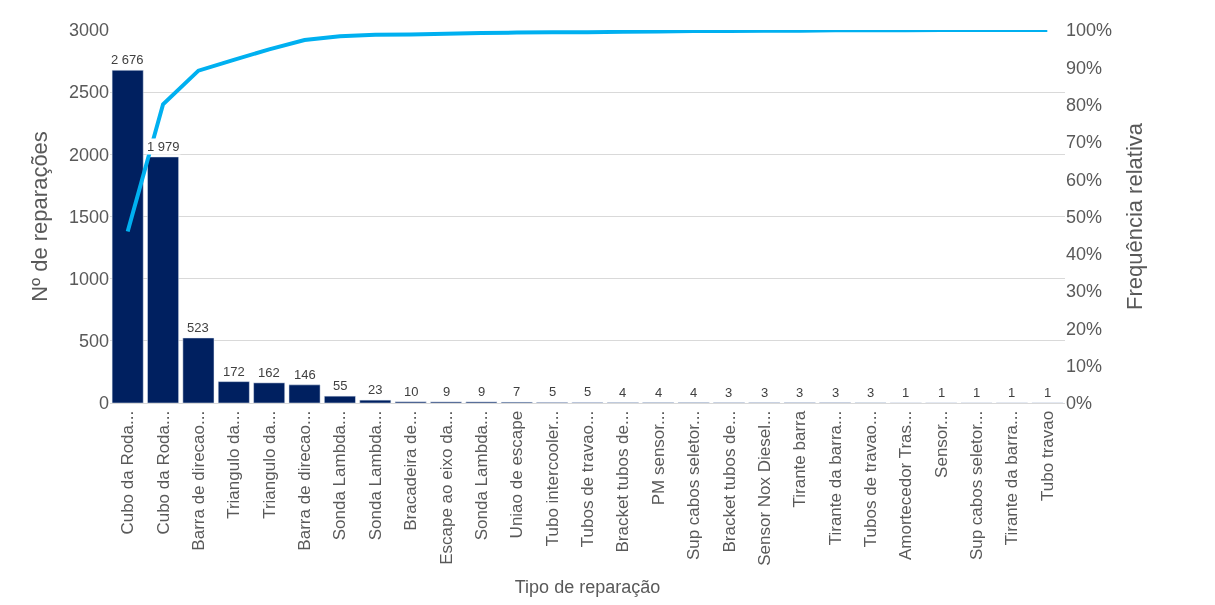  I want to click on data-label: 23, so click(375, 389).